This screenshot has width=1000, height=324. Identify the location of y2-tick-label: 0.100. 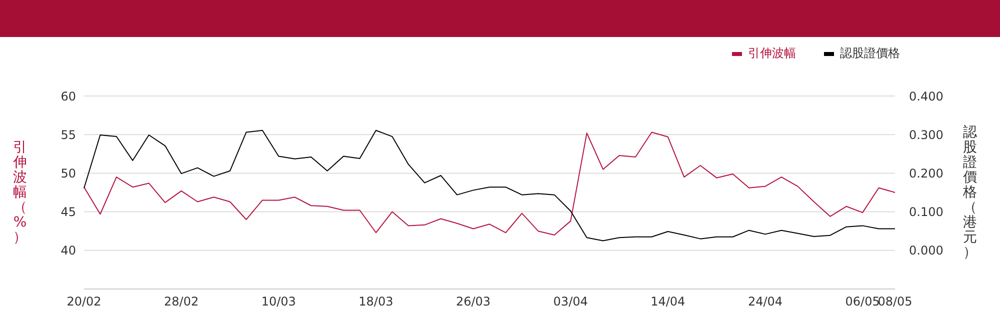
(926, 212).